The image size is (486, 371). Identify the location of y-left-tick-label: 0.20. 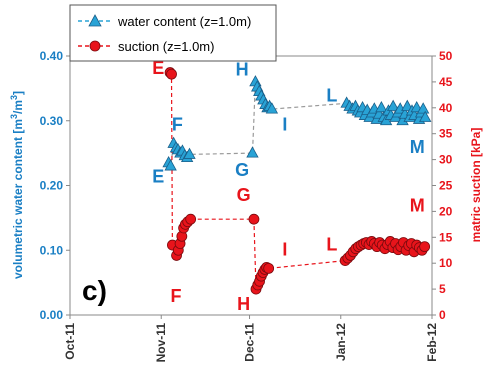
(52, 186).